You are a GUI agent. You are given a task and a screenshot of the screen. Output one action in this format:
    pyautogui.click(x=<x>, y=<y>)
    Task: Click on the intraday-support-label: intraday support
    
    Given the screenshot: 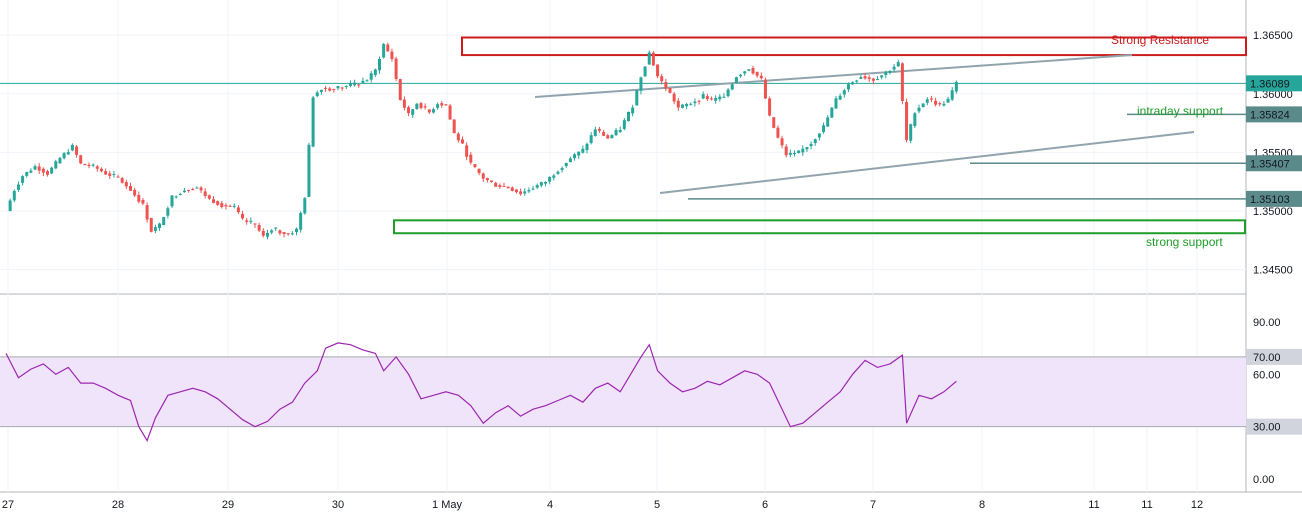 What is the action you would take?
    pyautogui.click(x=1180, y=111)
    